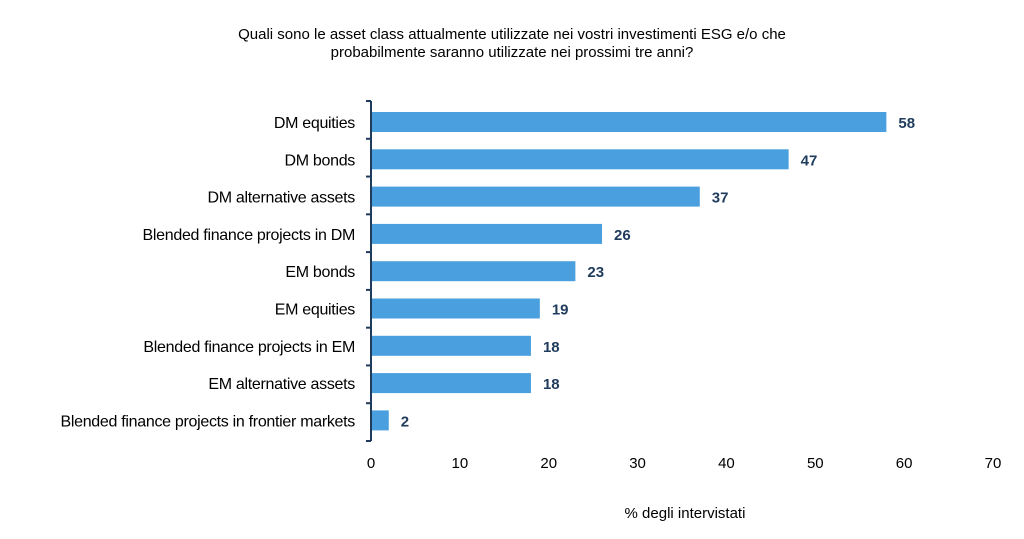 This screenshot has height=539, width=1024. I want to click on x-tick-label: 0, so click(371, 463).